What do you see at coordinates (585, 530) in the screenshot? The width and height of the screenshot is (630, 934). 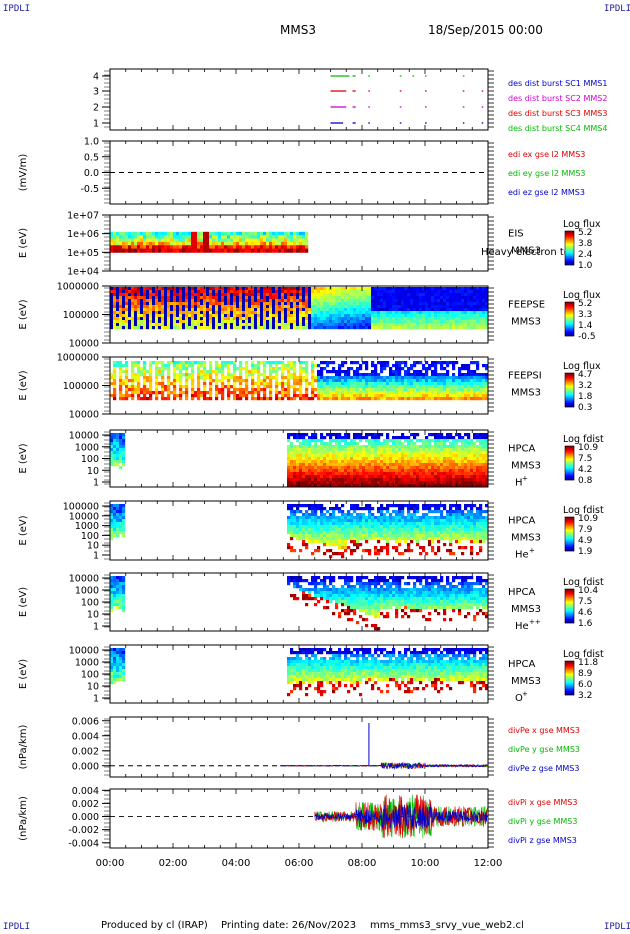 I see `hpca_he-colorbar-tick: 7.9` at bounding box center [585, 530].